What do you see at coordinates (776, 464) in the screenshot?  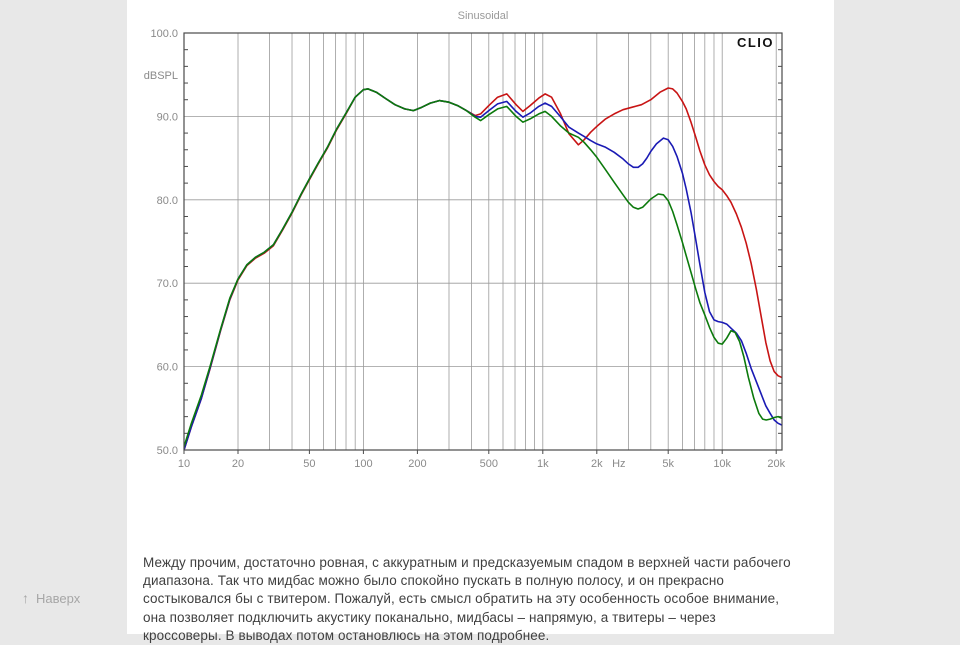 I see `x-tick-label: 20k` at bounding box center [776, 464].